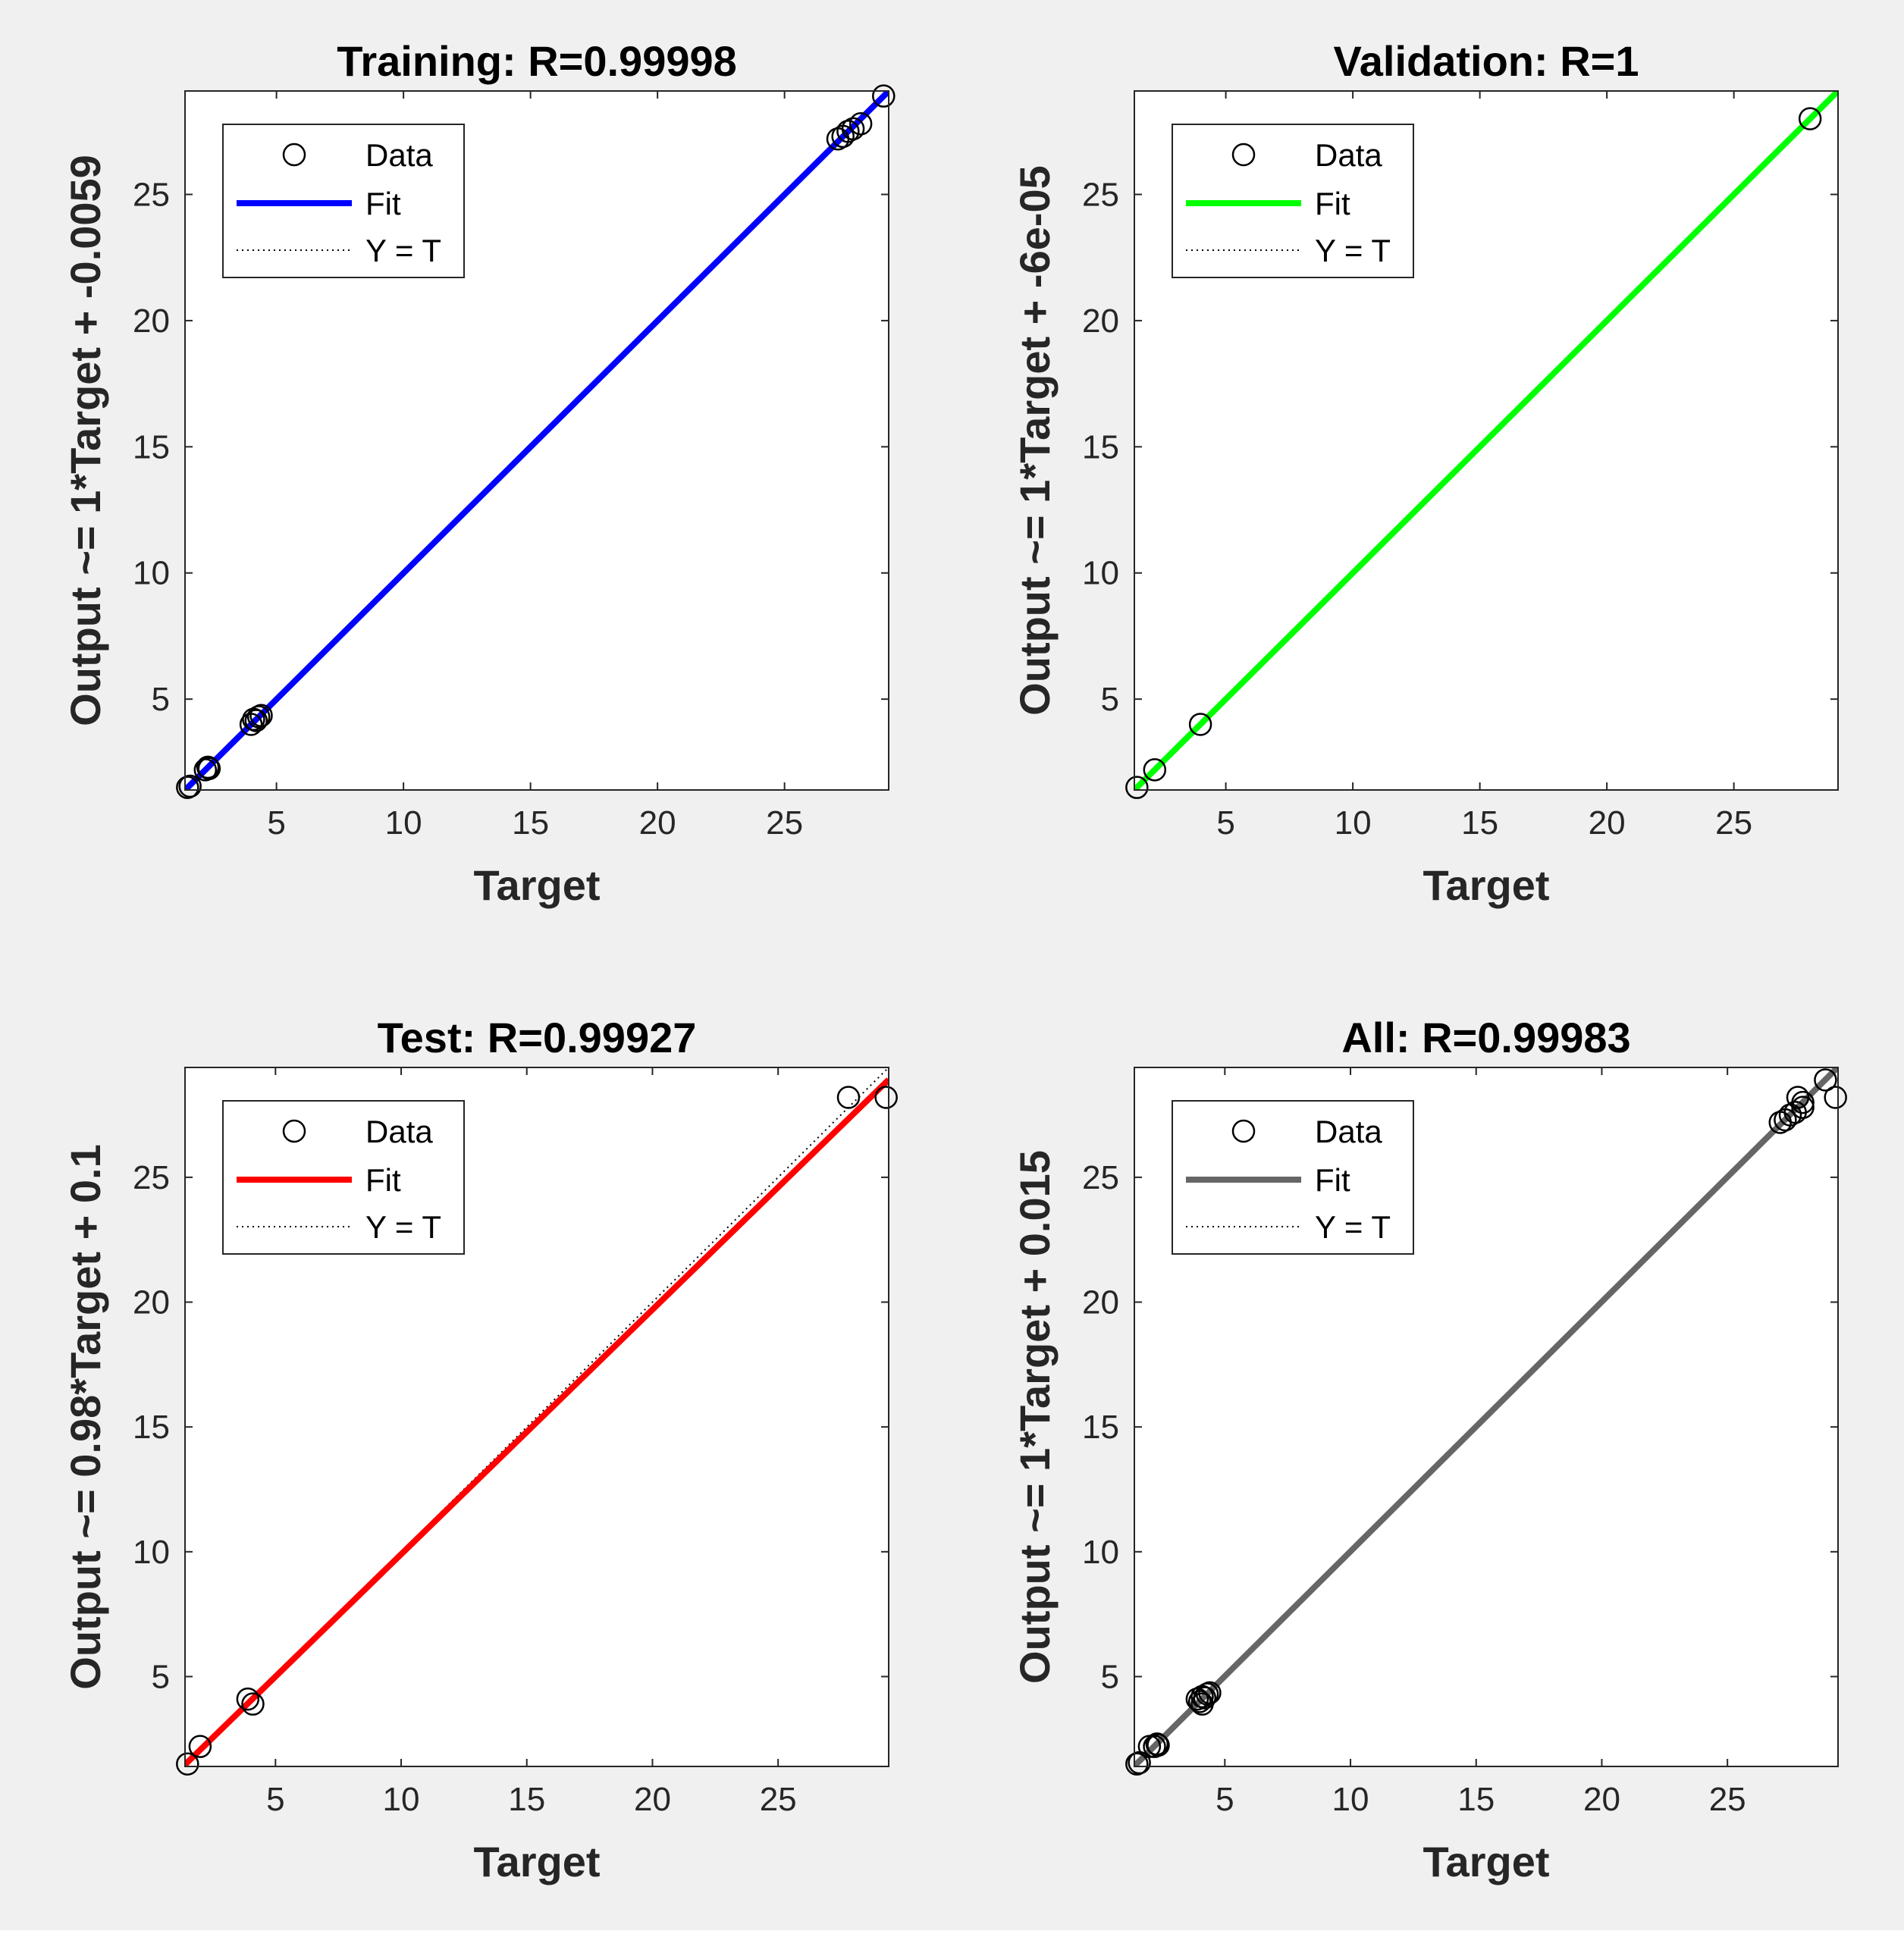 The width and height of the screenshot is (1904, 1934). I want to click on test-ytick-label: 25, so click(151, 1177).